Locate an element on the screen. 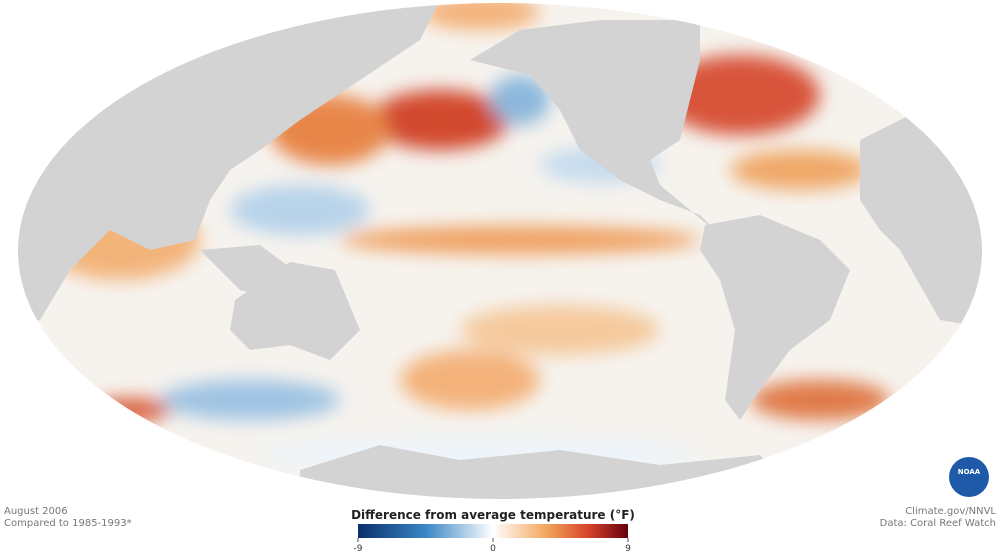  legend-ticks: -9 0 9 is located at coordinates (492, 546).